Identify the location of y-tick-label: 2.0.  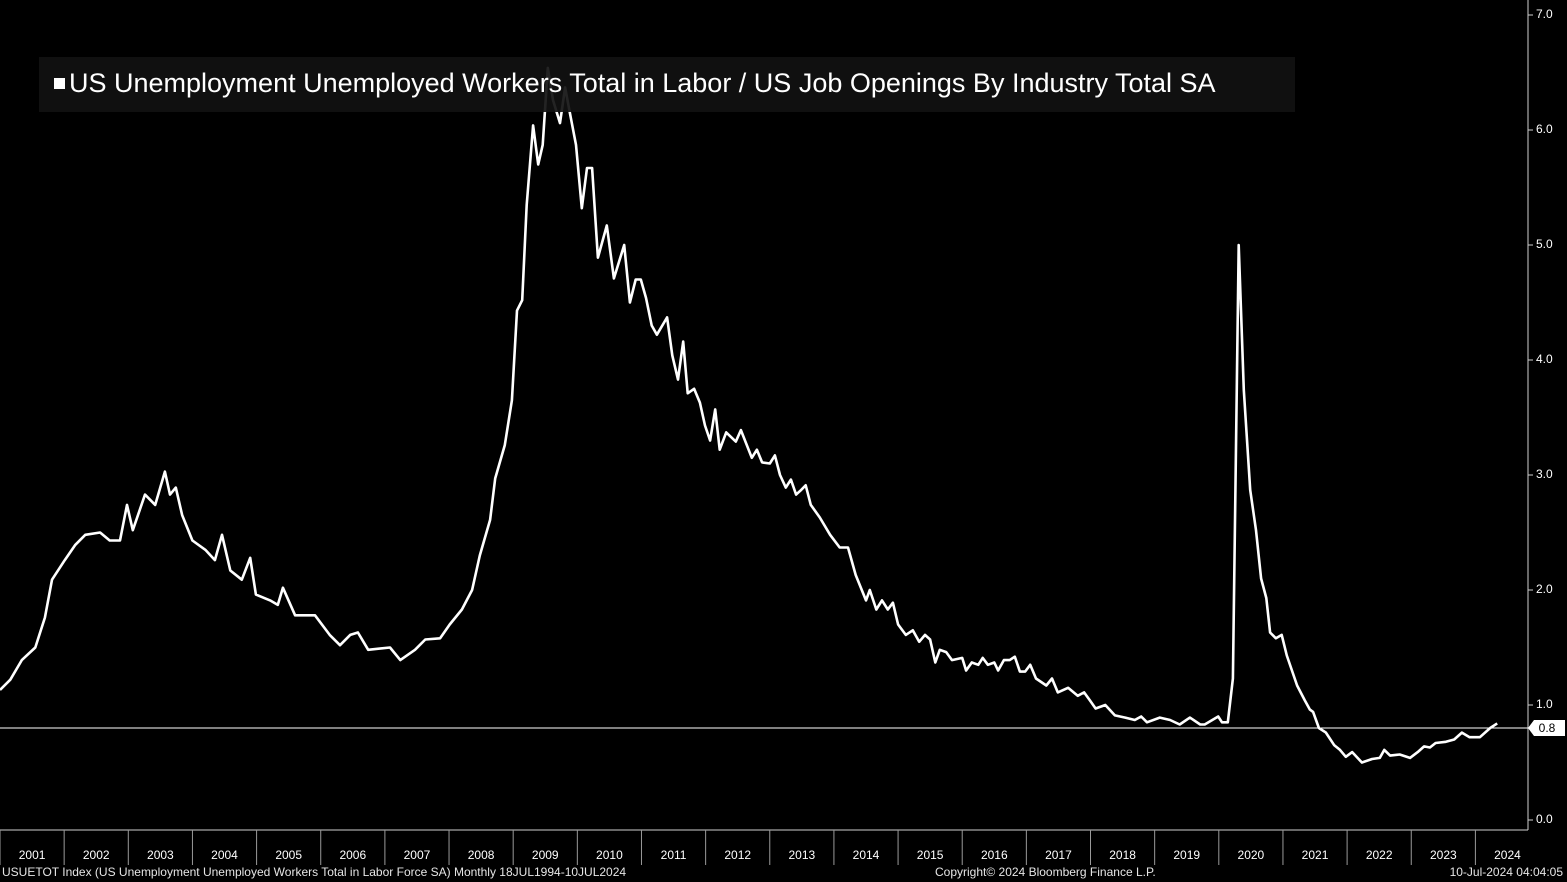
(1544, 589).